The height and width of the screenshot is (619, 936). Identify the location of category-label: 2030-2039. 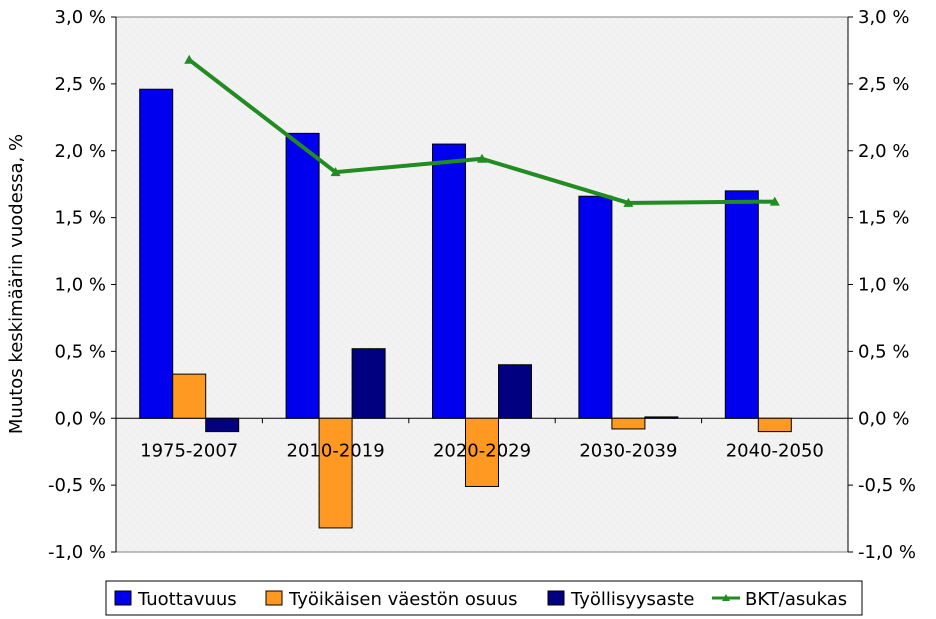
(628, 450).